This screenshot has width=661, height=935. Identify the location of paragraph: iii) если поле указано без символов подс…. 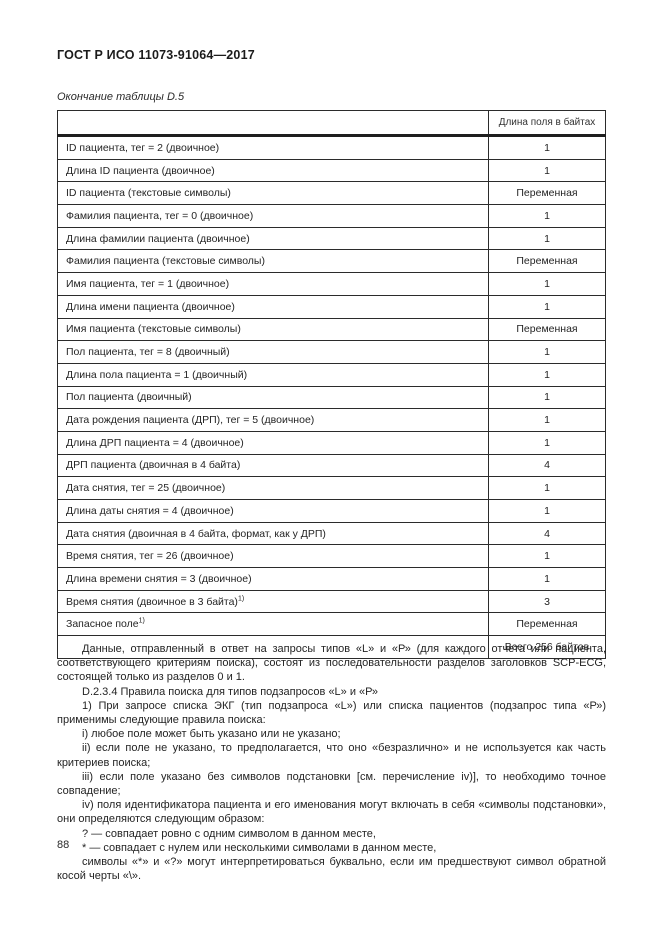
(331, 784).